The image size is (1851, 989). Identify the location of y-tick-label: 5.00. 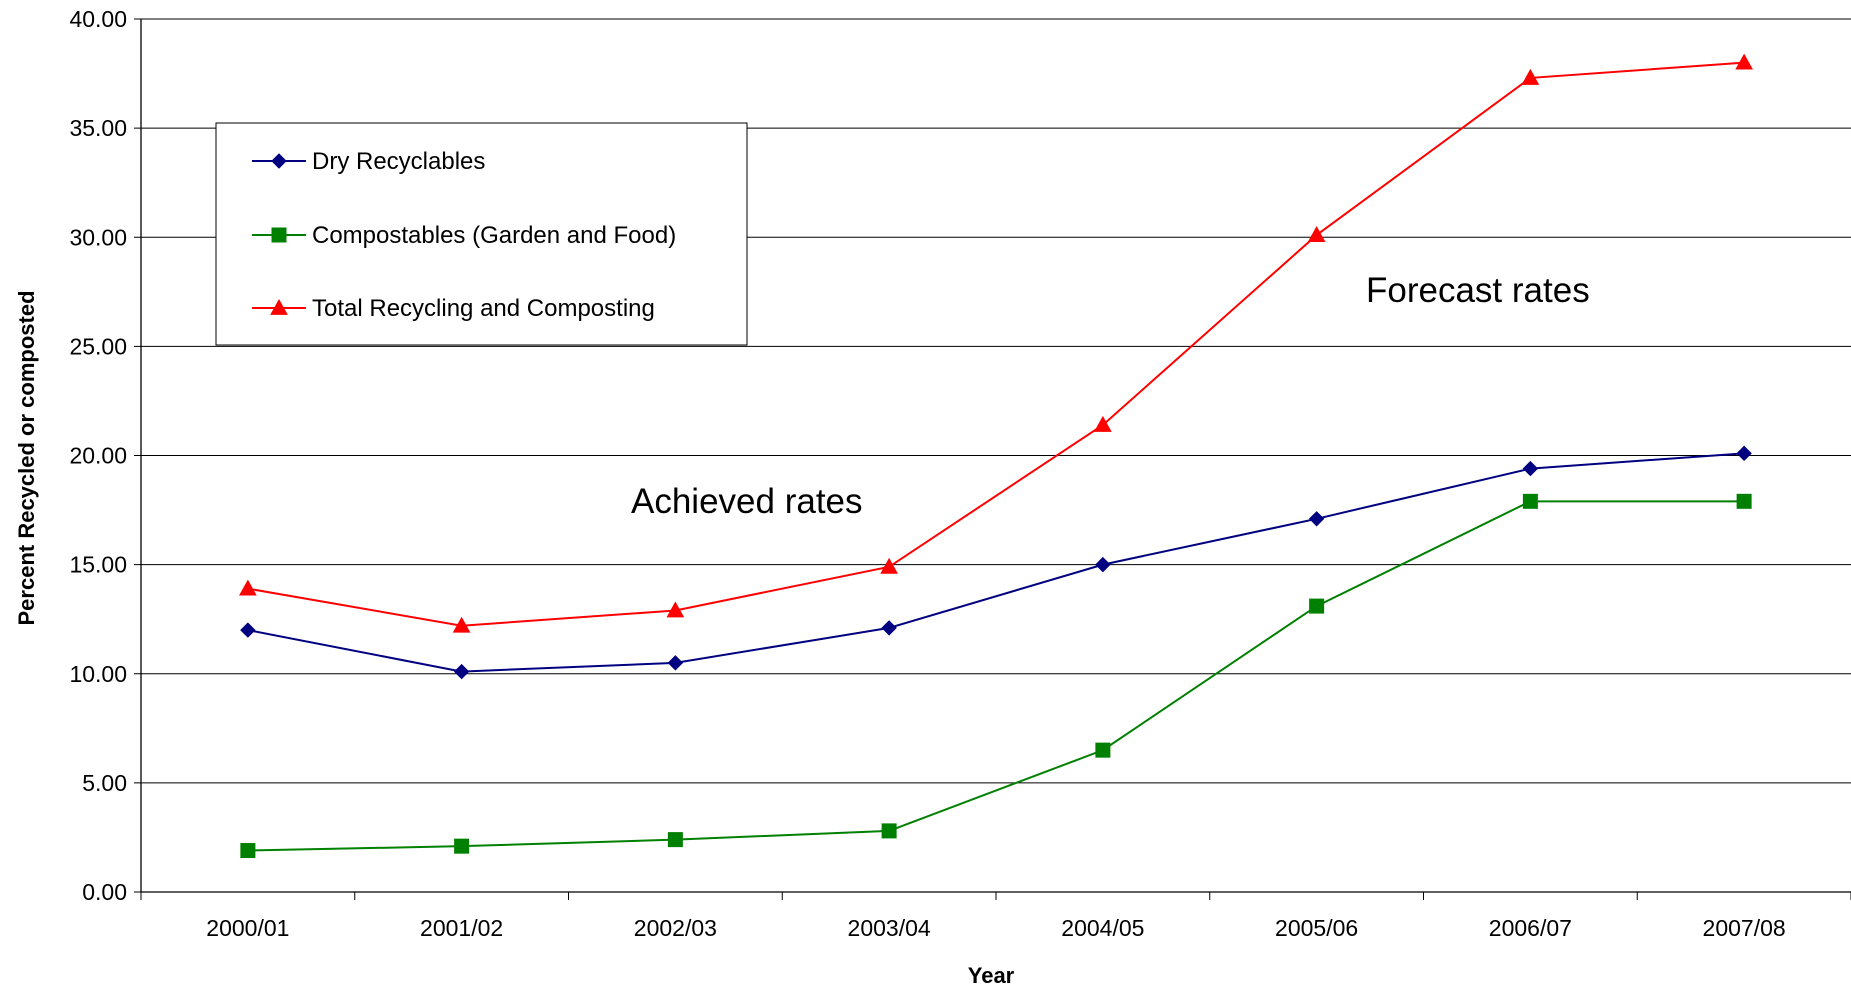
(104, 783).